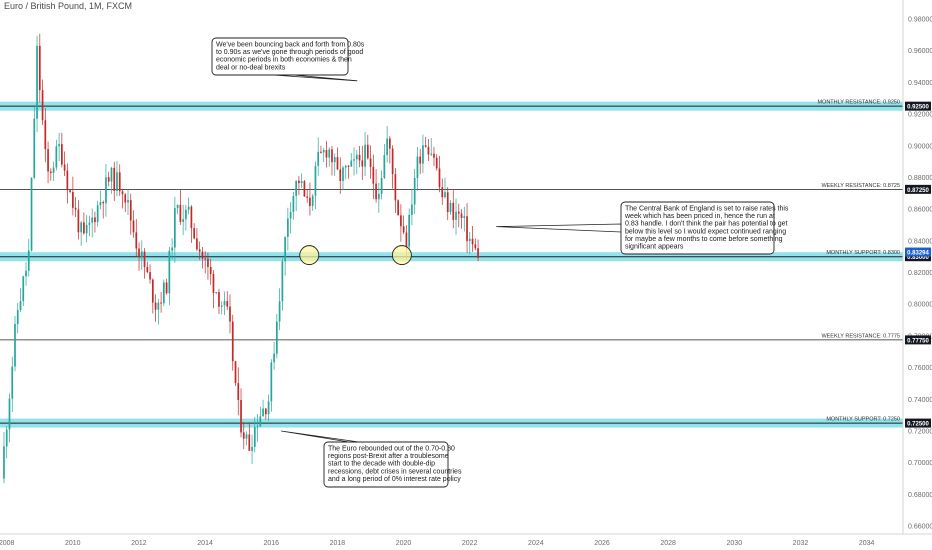 This screenshot has height=550, width=932. What do you see at coordinates (860, 186) in the screenshot?
I see `level-label-1: WEEKLY RESISTANCE: 0.8725` at bounding box center [860, 186].